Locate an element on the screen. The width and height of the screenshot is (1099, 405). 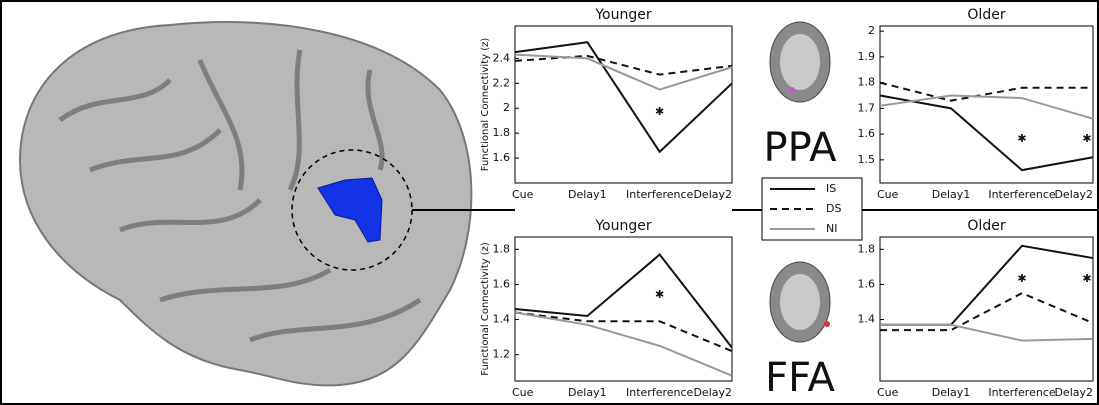
y-tick-label: 1.9 is located at coordinates (867, 56).